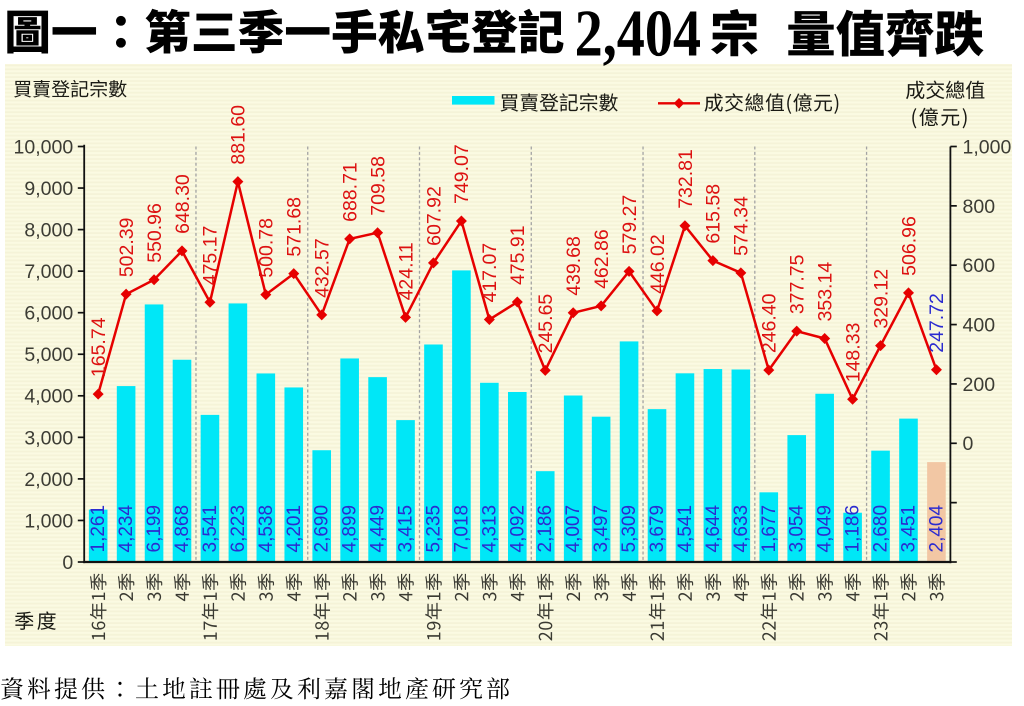  I want to click on svg-text: 506.96, so click(909, 246).